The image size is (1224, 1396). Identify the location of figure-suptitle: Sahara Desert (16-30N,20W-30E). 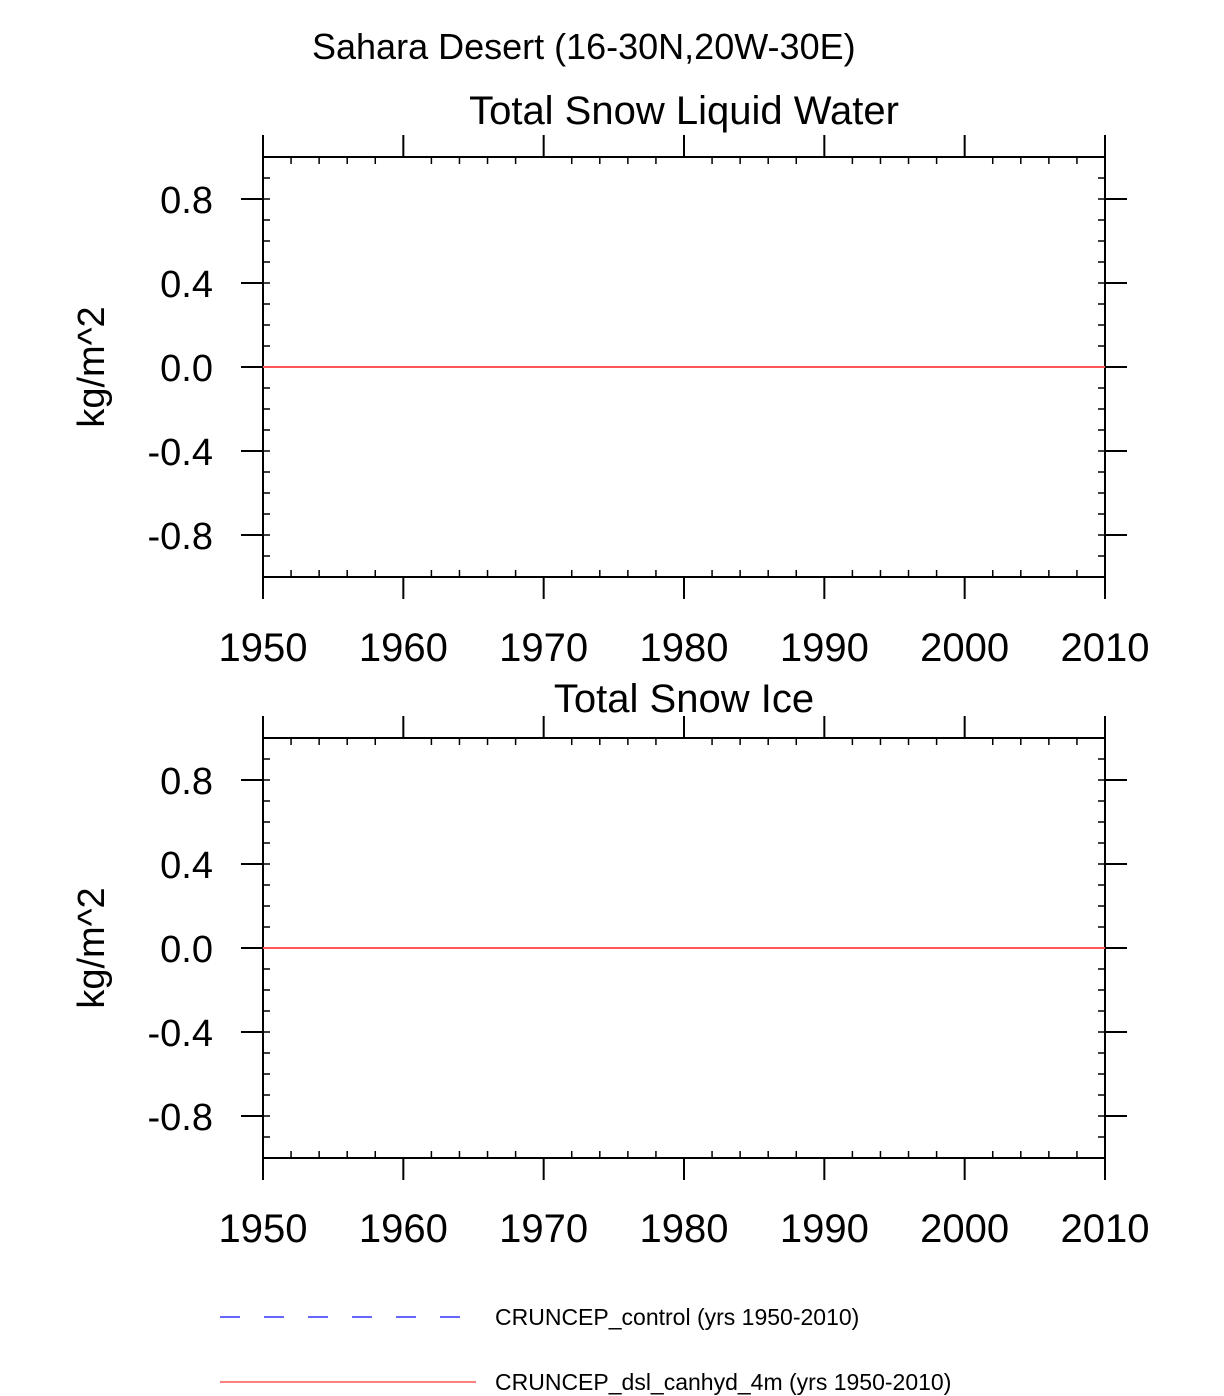
(584, 46).